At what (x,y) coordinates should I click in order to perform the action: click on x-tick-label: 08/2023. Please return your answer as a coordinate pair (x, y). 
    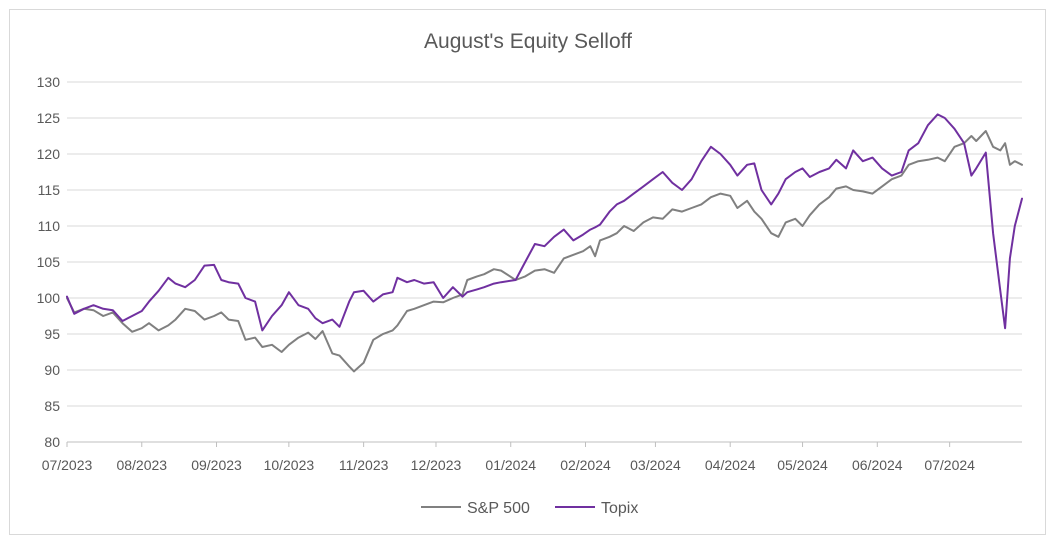
    Looking at the image, I should click on (141, 465).